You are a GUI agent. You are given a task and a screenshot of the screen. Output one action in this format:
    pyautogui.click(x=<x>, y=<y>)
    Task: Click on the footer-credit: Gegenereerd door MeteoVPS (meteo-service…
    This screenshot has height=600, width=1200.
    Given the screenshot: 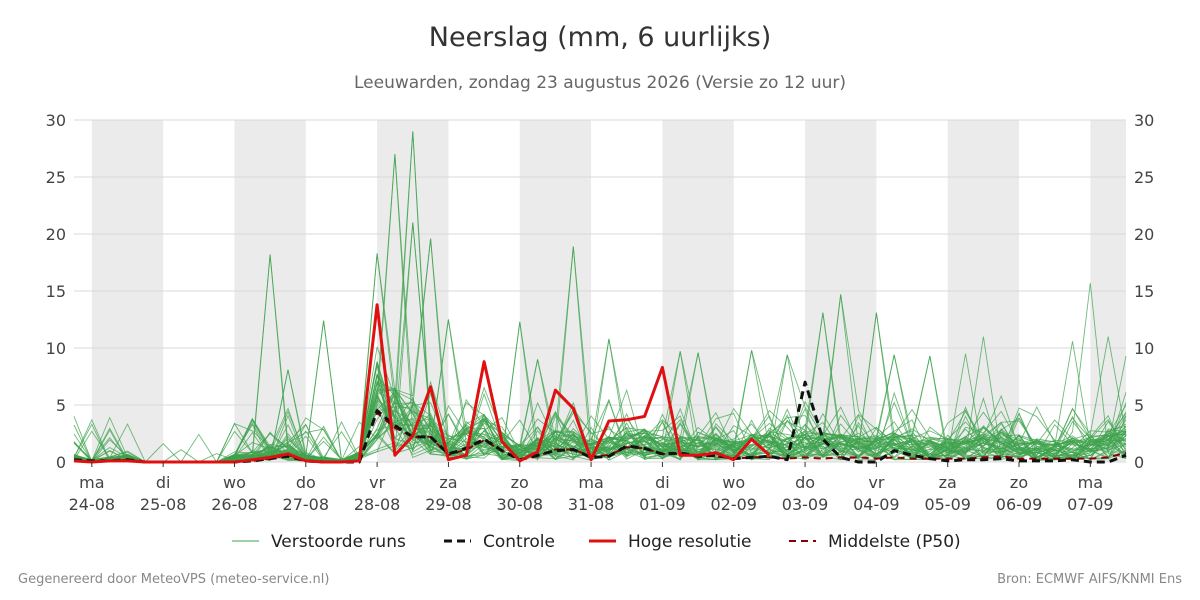 What is the action you would take?
    pyautogui.click(x=174, y=579)
    